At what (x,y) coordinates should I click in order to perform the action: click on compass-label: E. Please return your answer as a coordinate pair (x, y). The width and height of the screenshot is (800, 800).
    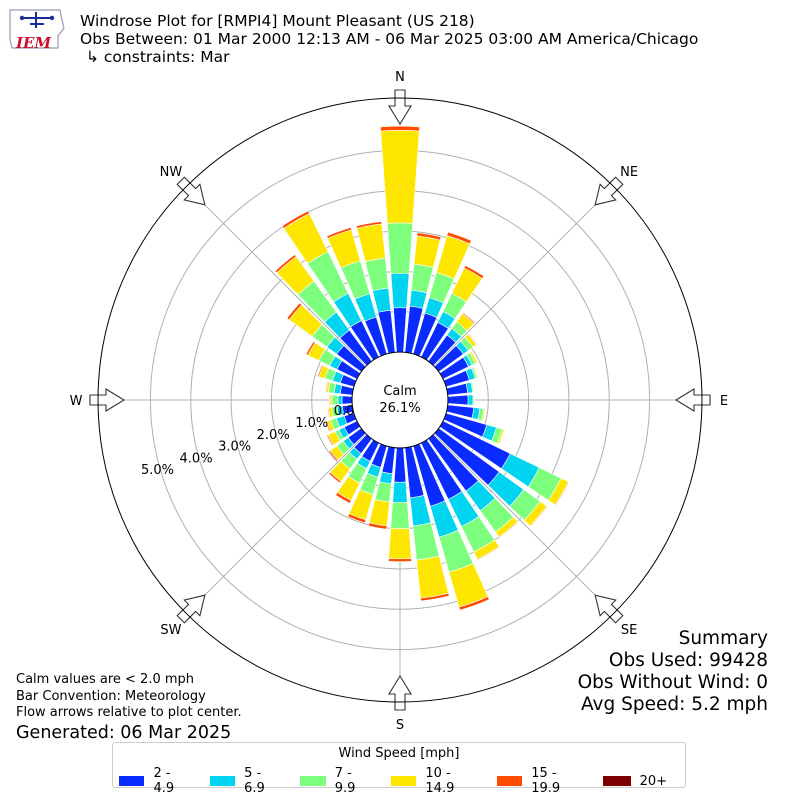
    Looking at the image, I should click on (724, 401).